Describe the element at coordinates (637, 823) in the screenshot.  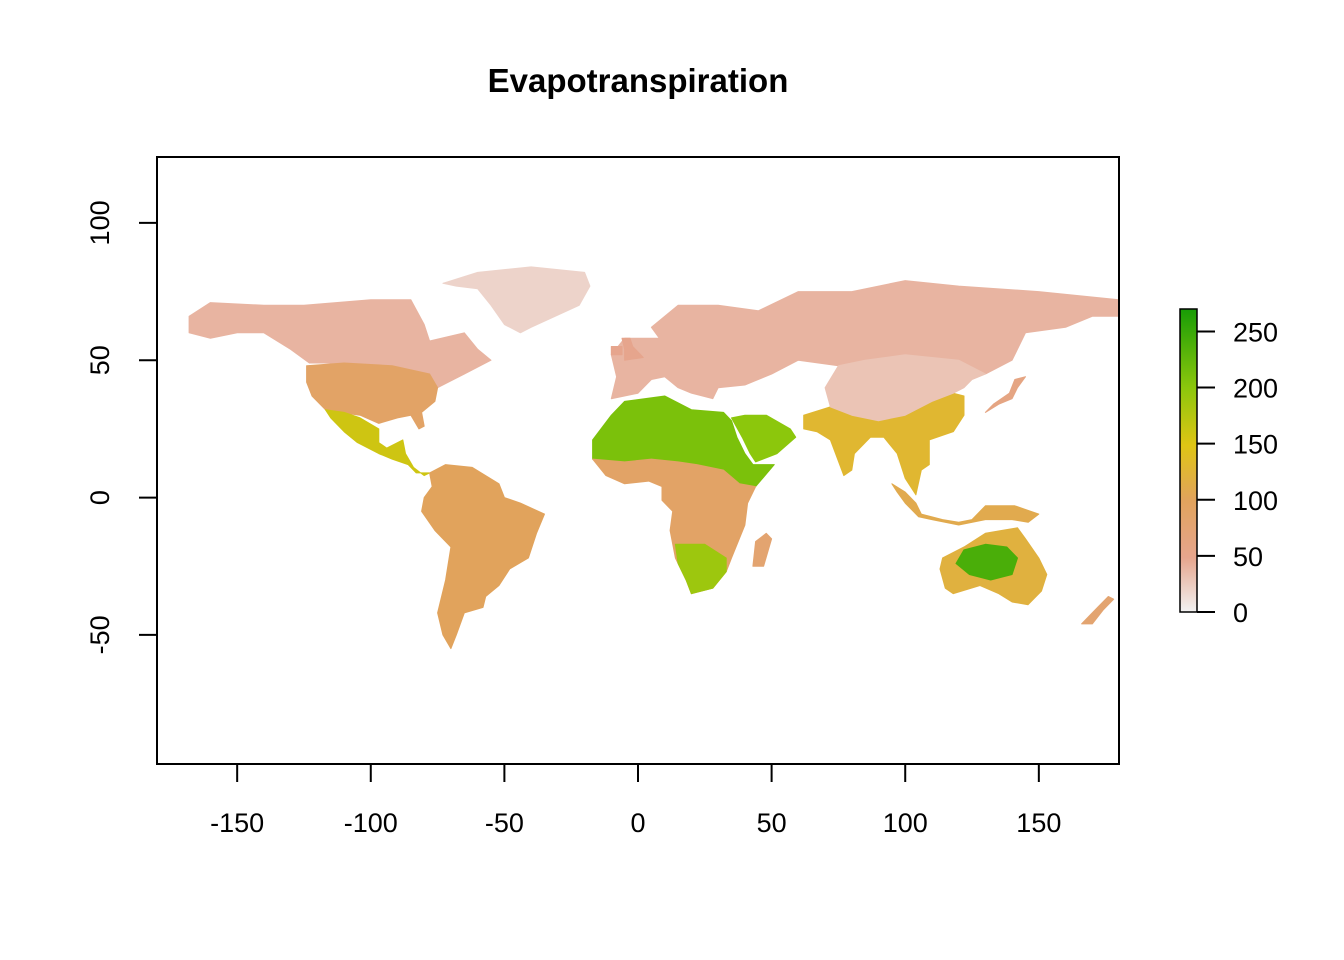
I see `x-tick-label: 0` at that location.